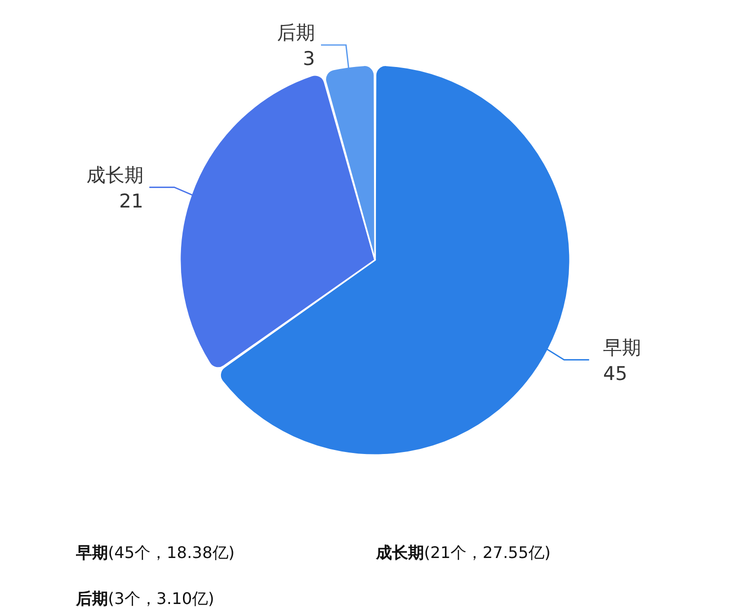 The width and height of the screenshot is (750, 612). I want to click on text: (45个，18.38亿), so click(171, 552).